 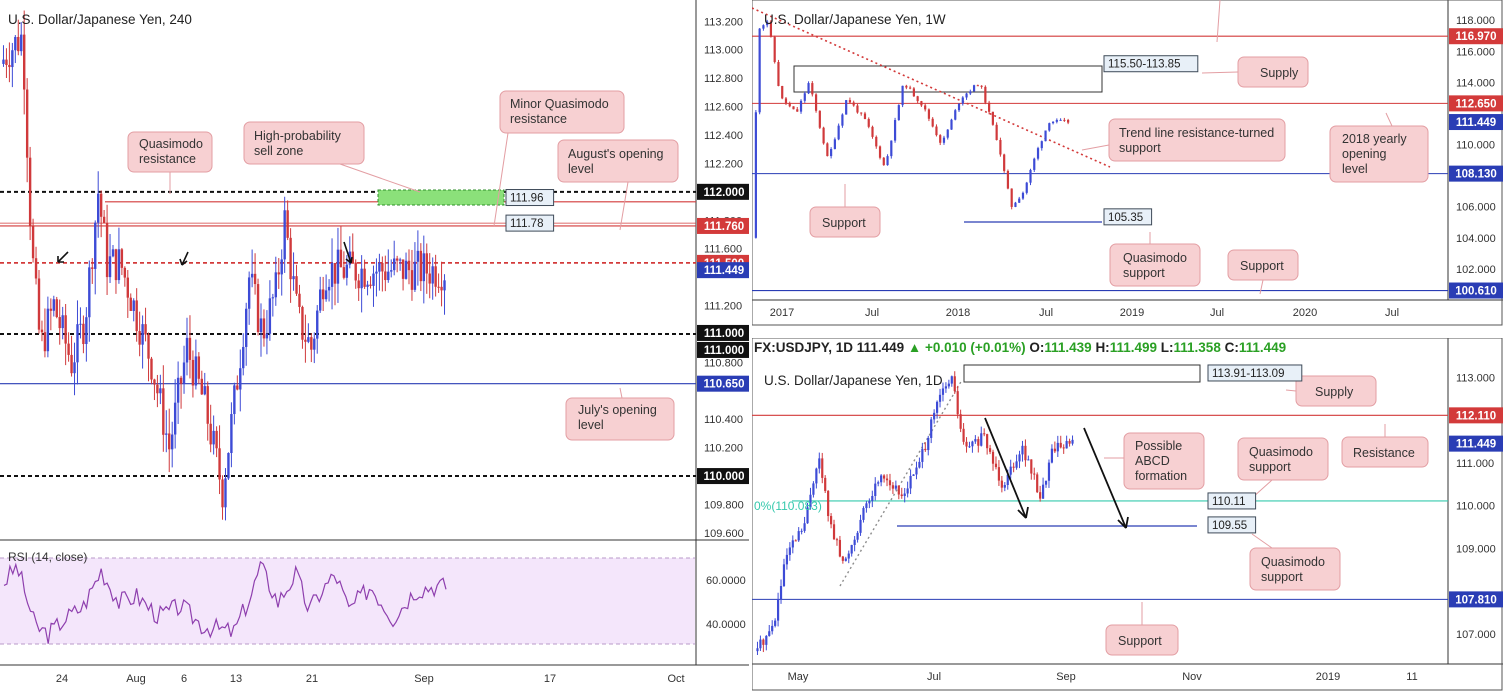 What do you see at coordinates (1082, 373) in the screenshot?
I see `supply-box-daily` at bounding box center [1082, 373].